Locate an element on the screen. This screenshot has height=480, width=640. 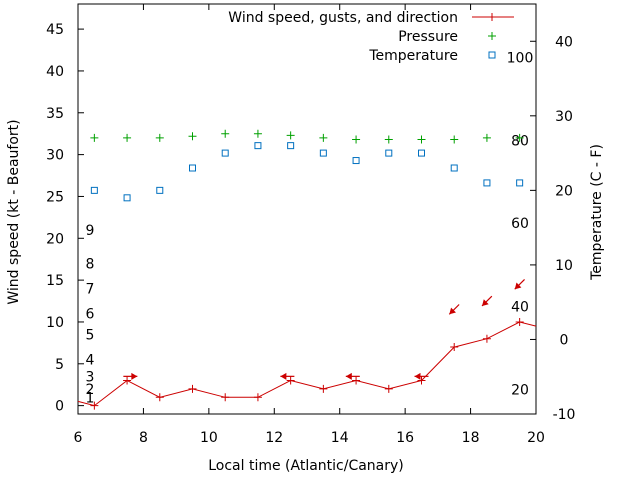
y-tick-label-left: 35 is located at coordinates (55, 114).